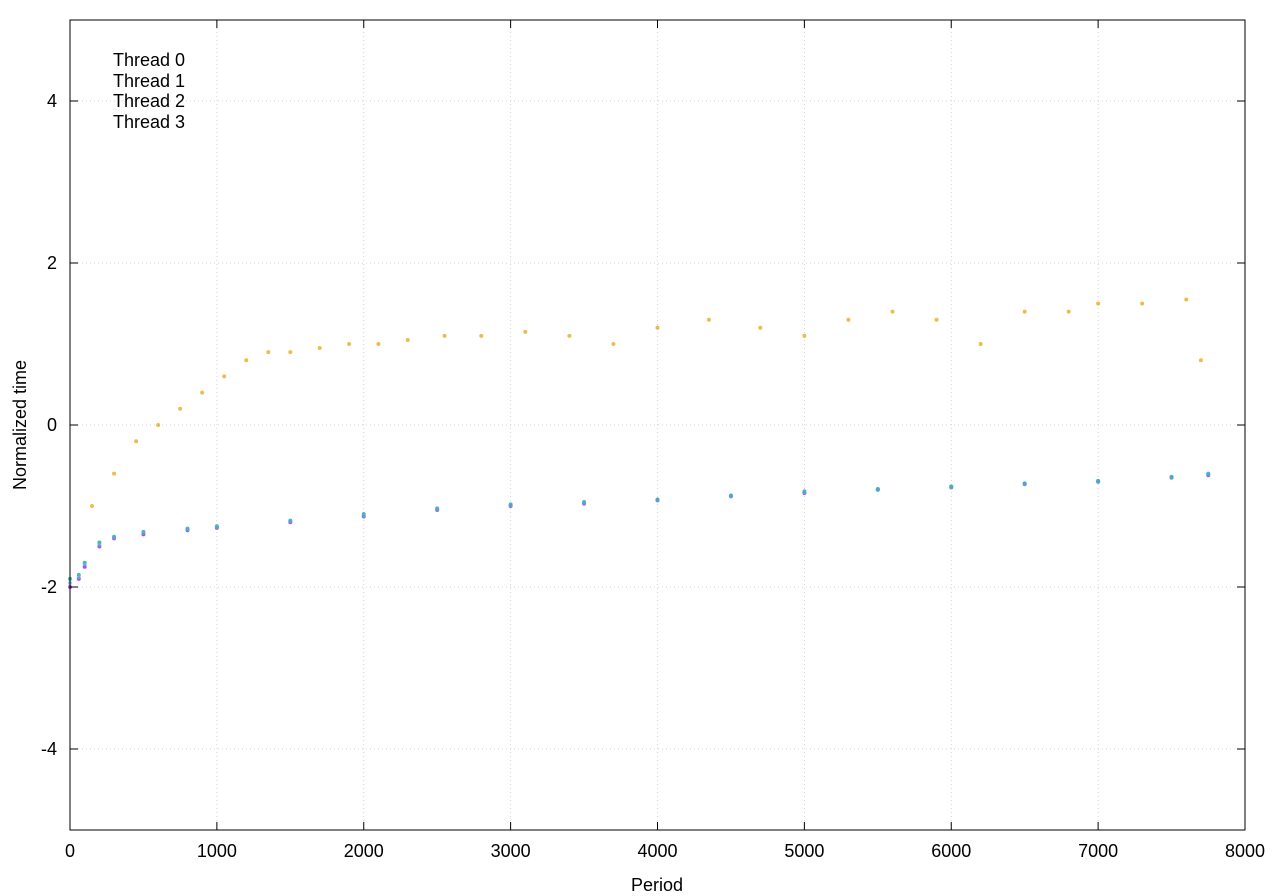 The image size is (1280, 896). I want to click on legend-label-thread-3: Thread 3, so click(149, 122).